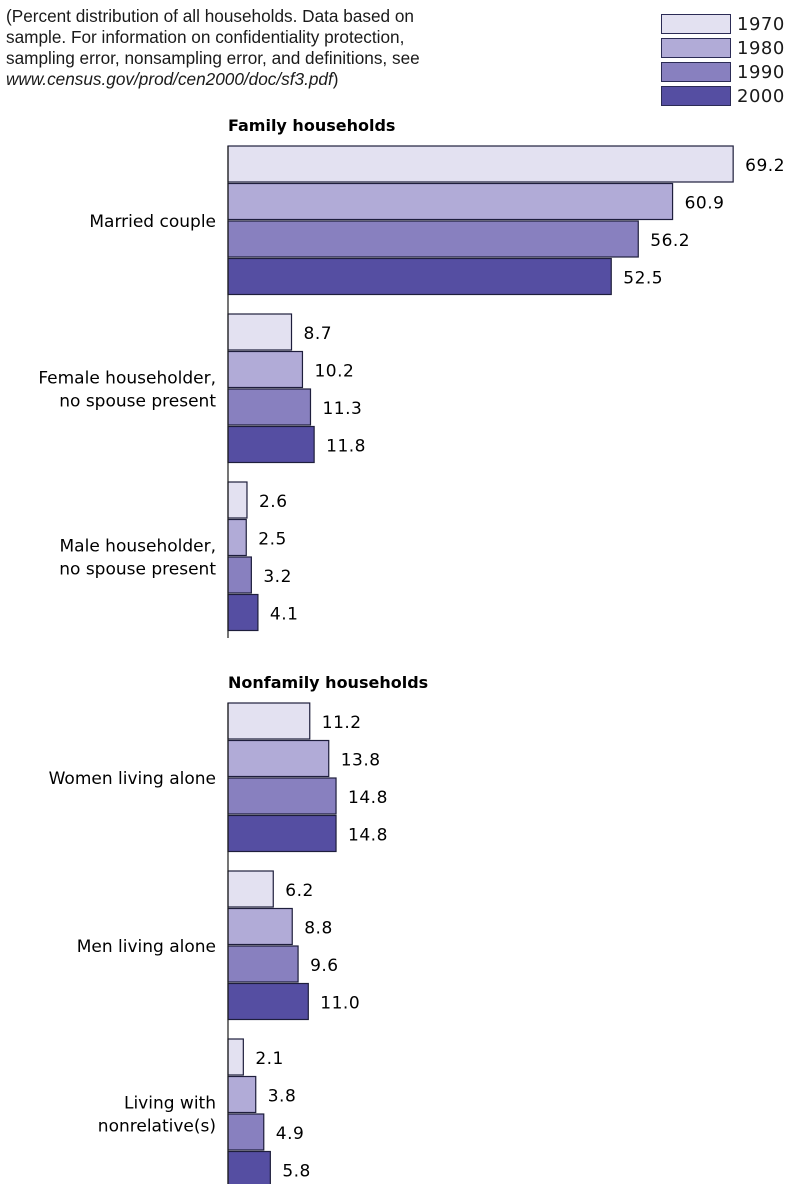 This screenshot has height=1184, width=801. I want to click on bar-value-label: 8.7, so click(318, 334).